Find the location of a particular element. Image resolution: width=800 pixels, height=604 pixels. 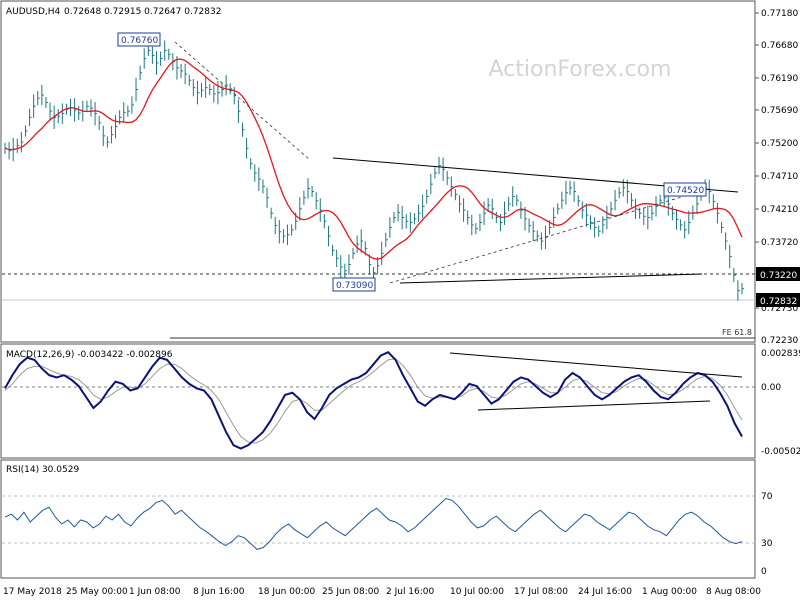

rsi-line is located at coordinates (373, 523).